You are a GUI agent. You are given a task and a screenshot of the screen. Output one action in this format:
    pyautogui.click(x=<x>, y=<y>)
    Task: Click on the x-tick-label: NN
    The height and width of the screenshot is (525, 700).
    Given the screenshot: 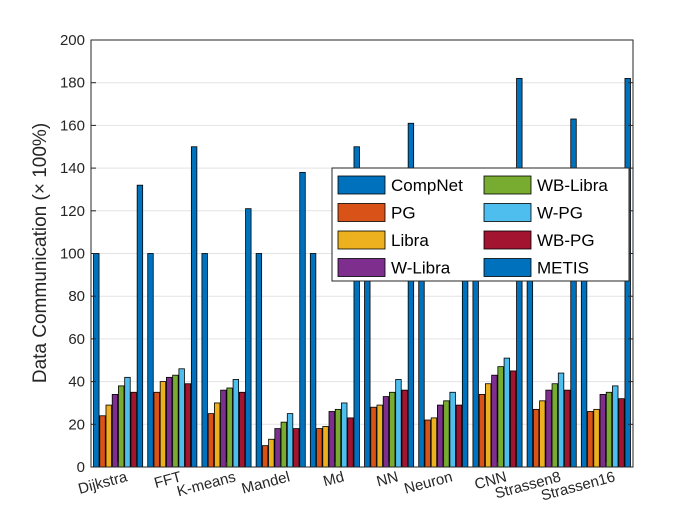 What is the action you would take?
    pyautogui.click(x=387, y=479)
    